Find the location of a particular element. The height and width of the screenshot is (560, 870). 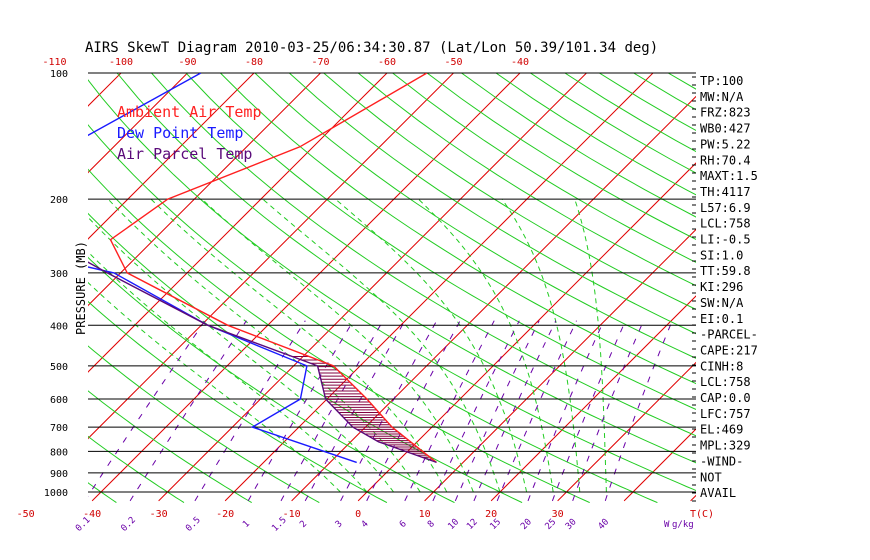

top-temperature-tick-label: -50 is located at coordinates (453, 62).